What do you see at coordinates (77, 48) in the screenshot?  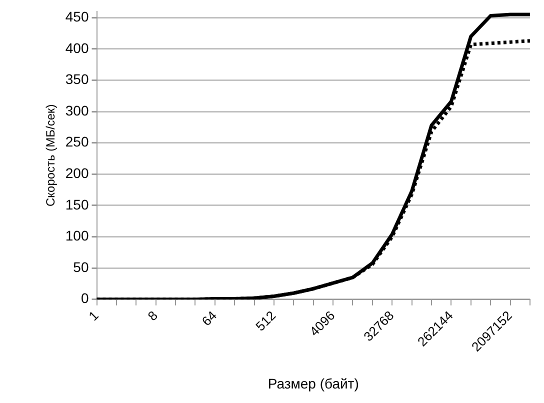 I see `y-tick-label: 400` at bounding box center [77, 48].